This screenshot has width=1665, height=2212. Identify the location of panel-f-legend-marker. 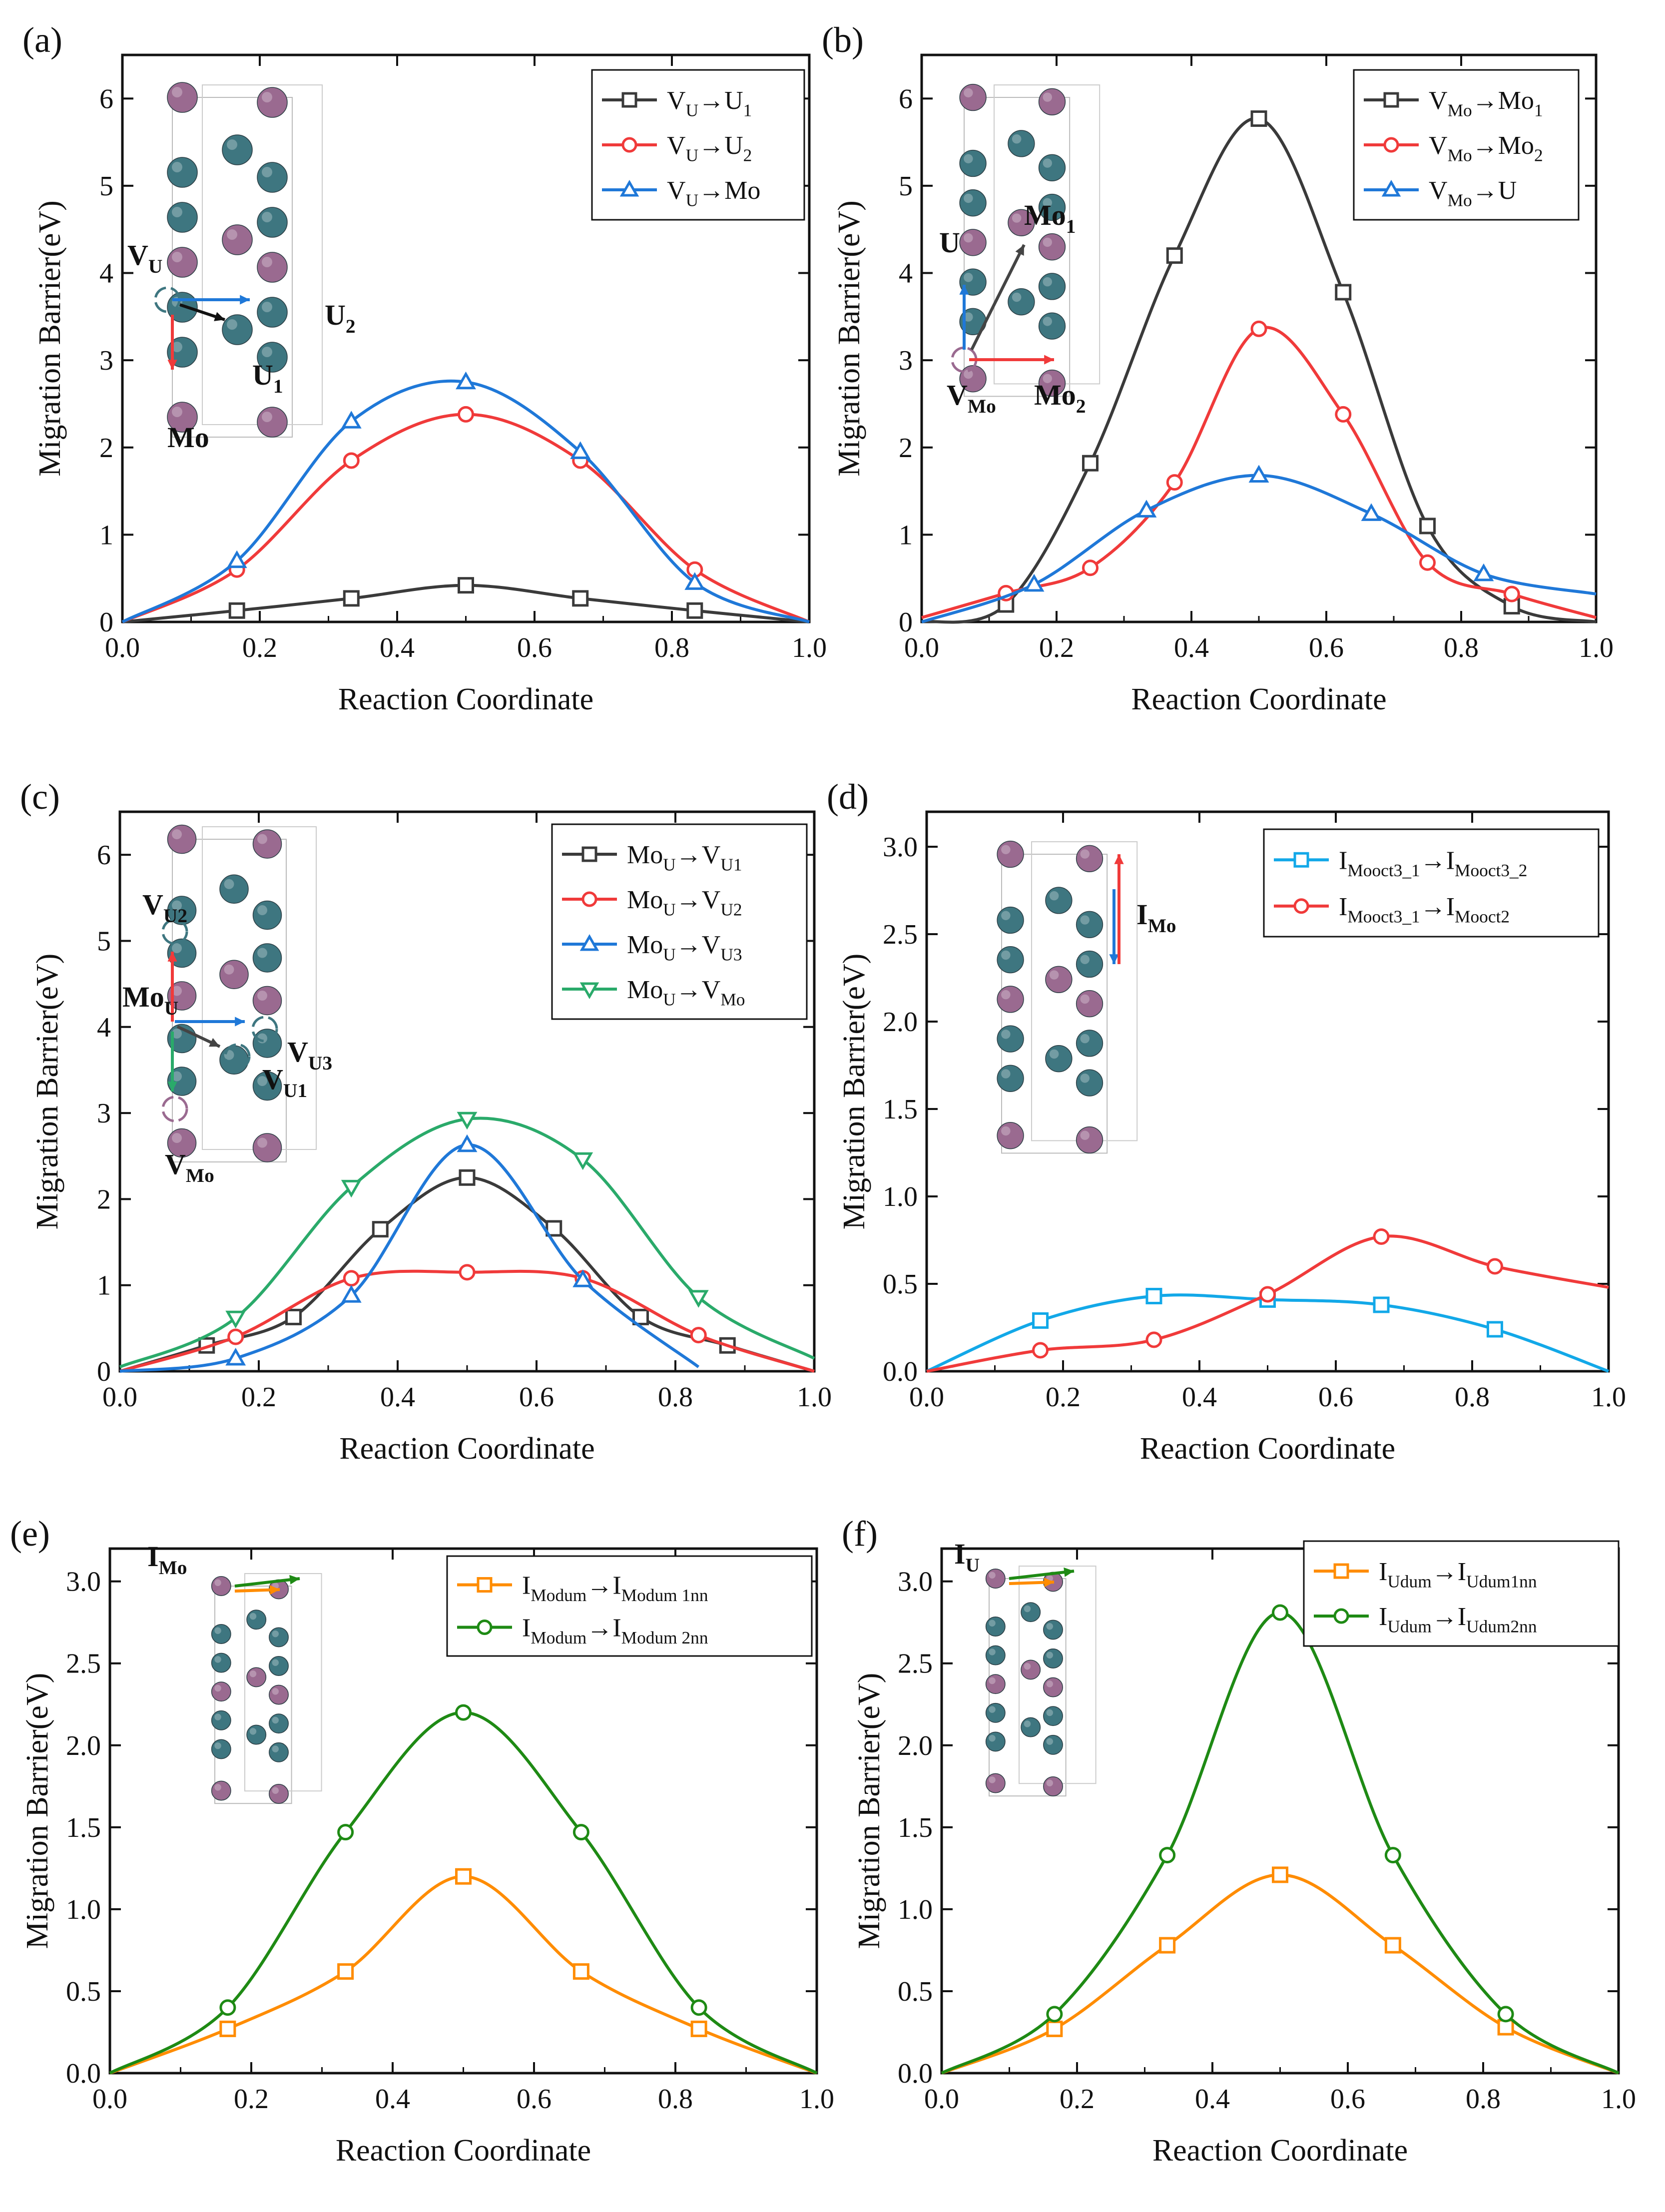
(1341, 1571).